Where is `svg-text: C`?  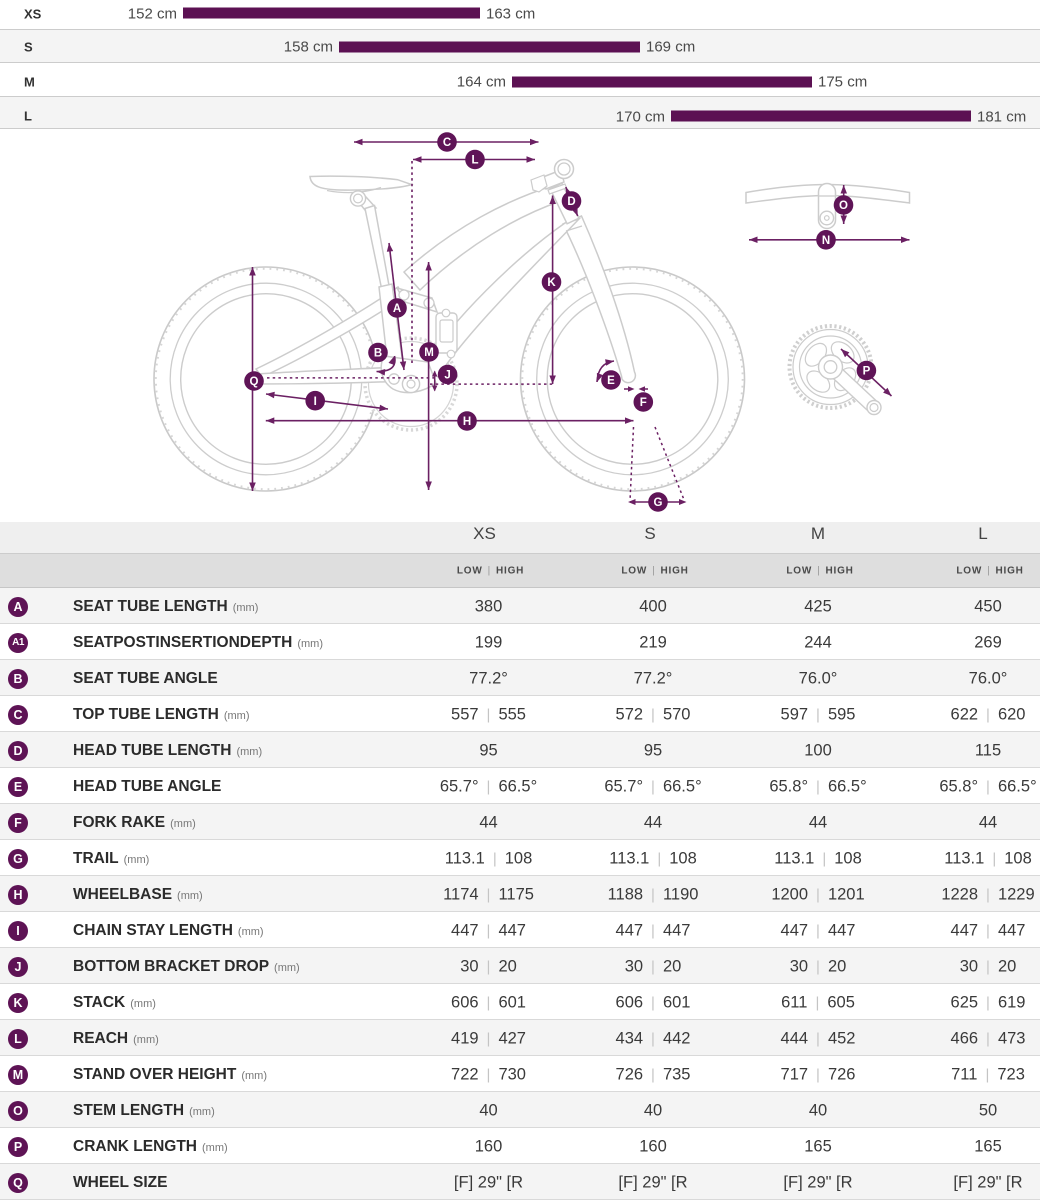 svg-text: C is located at coordinates (447, 143).